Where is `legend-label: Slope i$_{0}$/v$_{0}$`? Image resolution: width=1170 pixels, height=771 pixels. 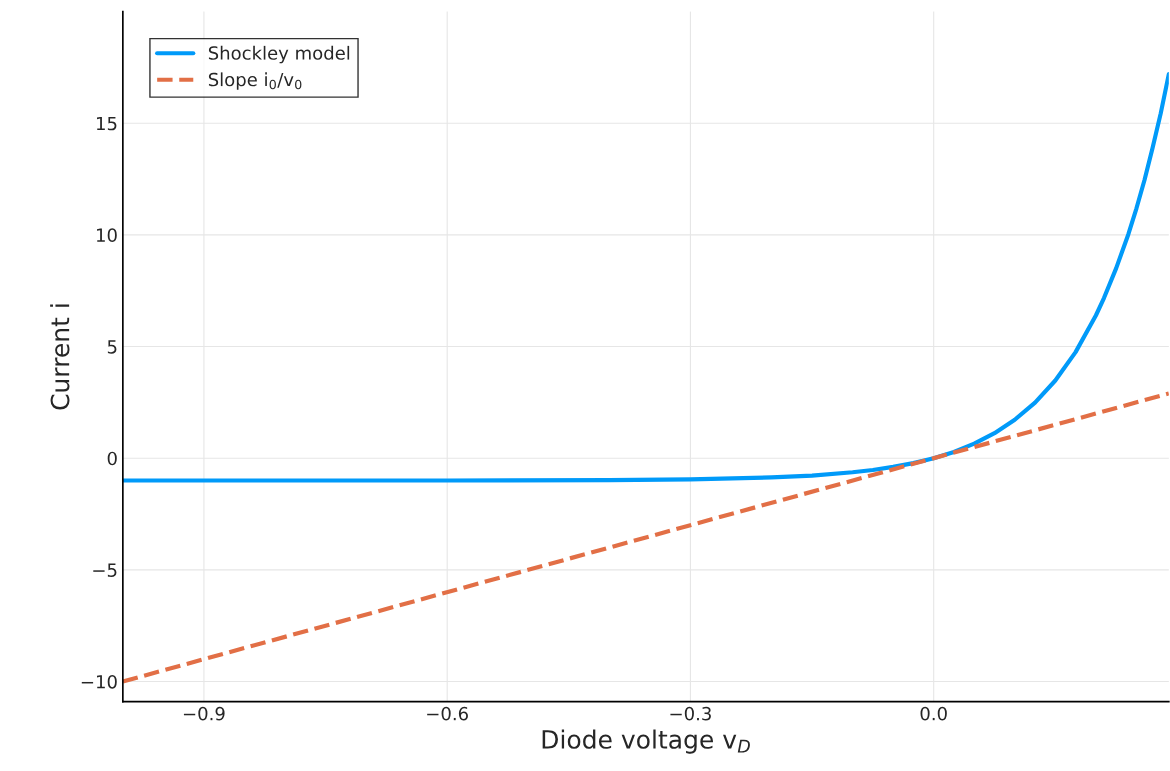 legend-label: Slope i$_{0}$/v$_{0}$ is located at coordinates (255, 81).